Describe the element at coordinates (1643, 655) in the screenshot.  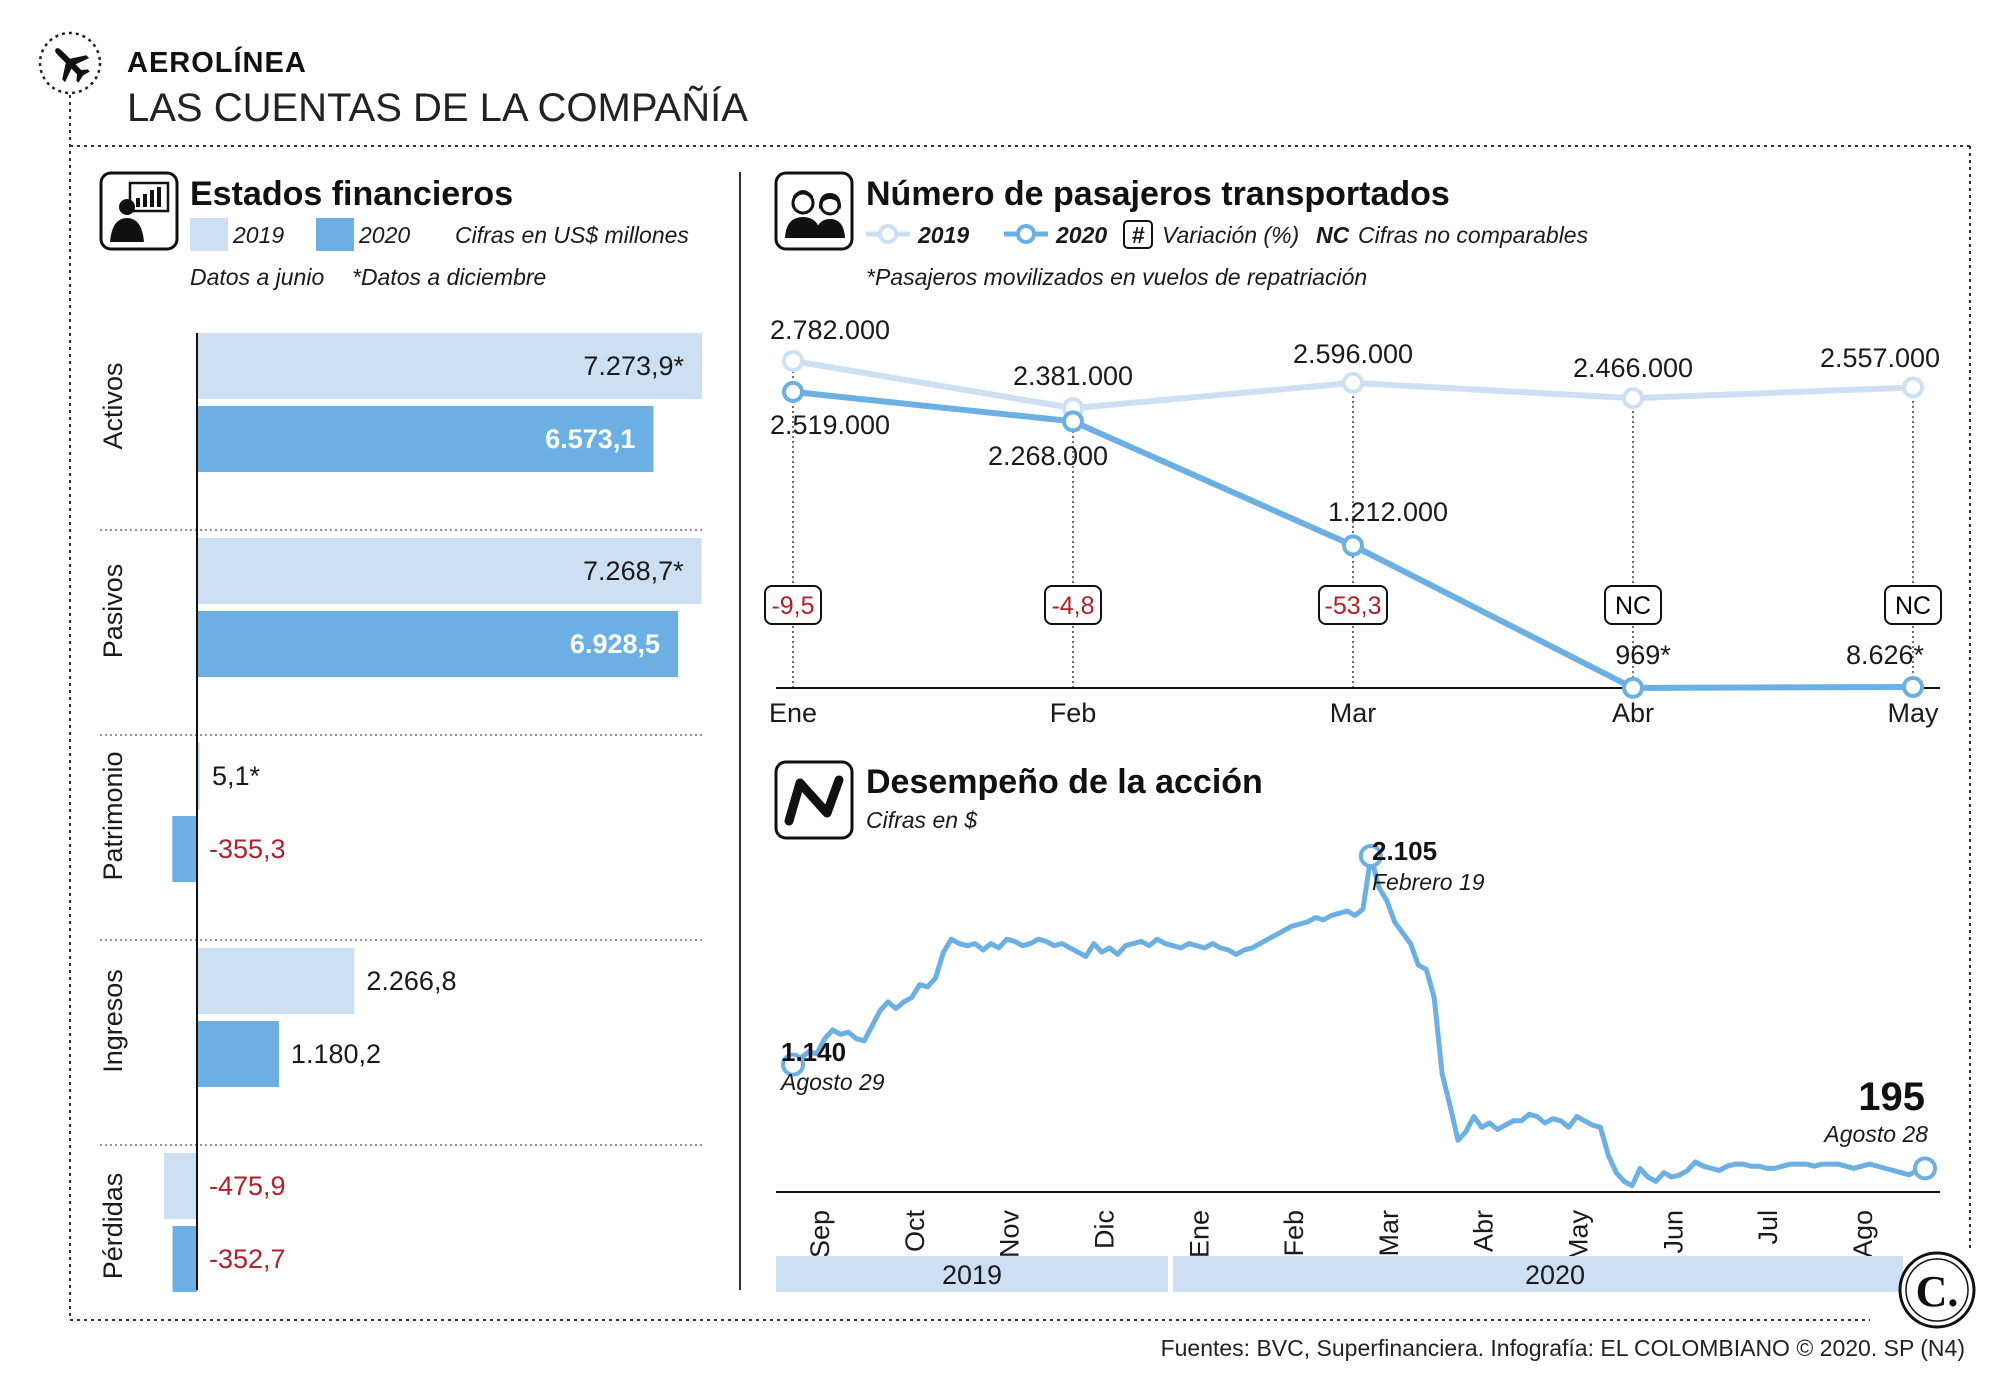
I see `value-label-2020: 969*` at that location.